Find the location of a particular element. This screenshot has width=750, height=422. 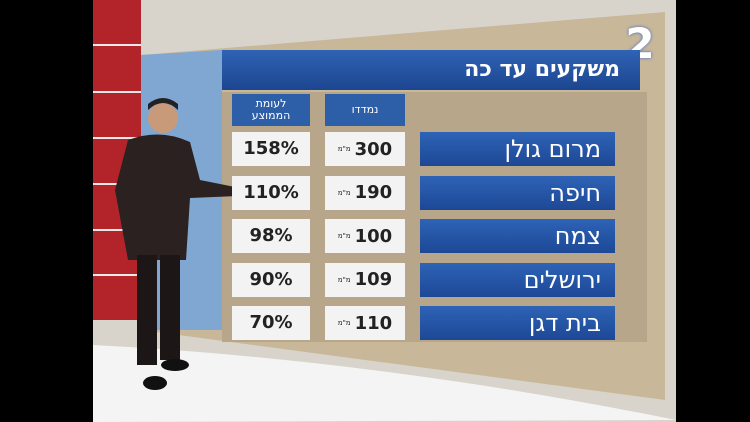

measured-cell: מ"מ 190 is located at coordinates (365, 192).